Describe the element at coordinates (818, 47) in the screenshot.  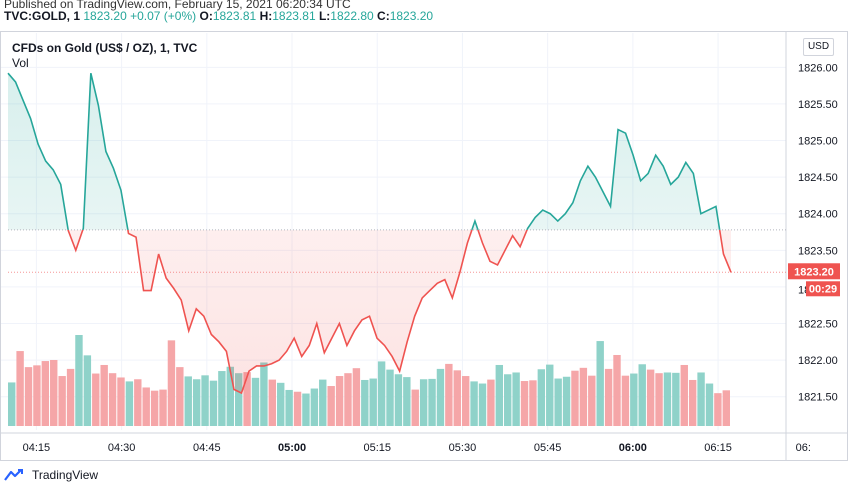
I see `currency-button: USD` at that location.